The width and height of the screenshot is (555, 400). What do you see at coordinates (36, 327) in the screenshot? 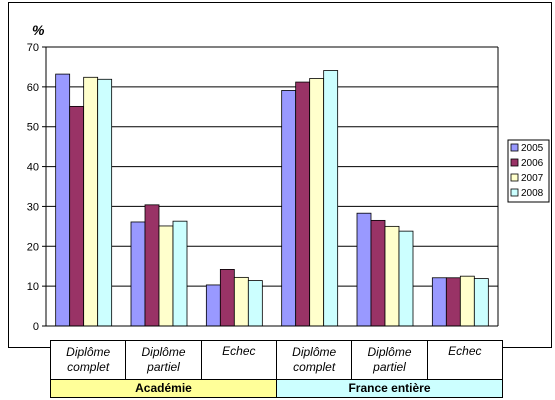
I see `y-tick-label: 0` at bounding box center [36, 327].